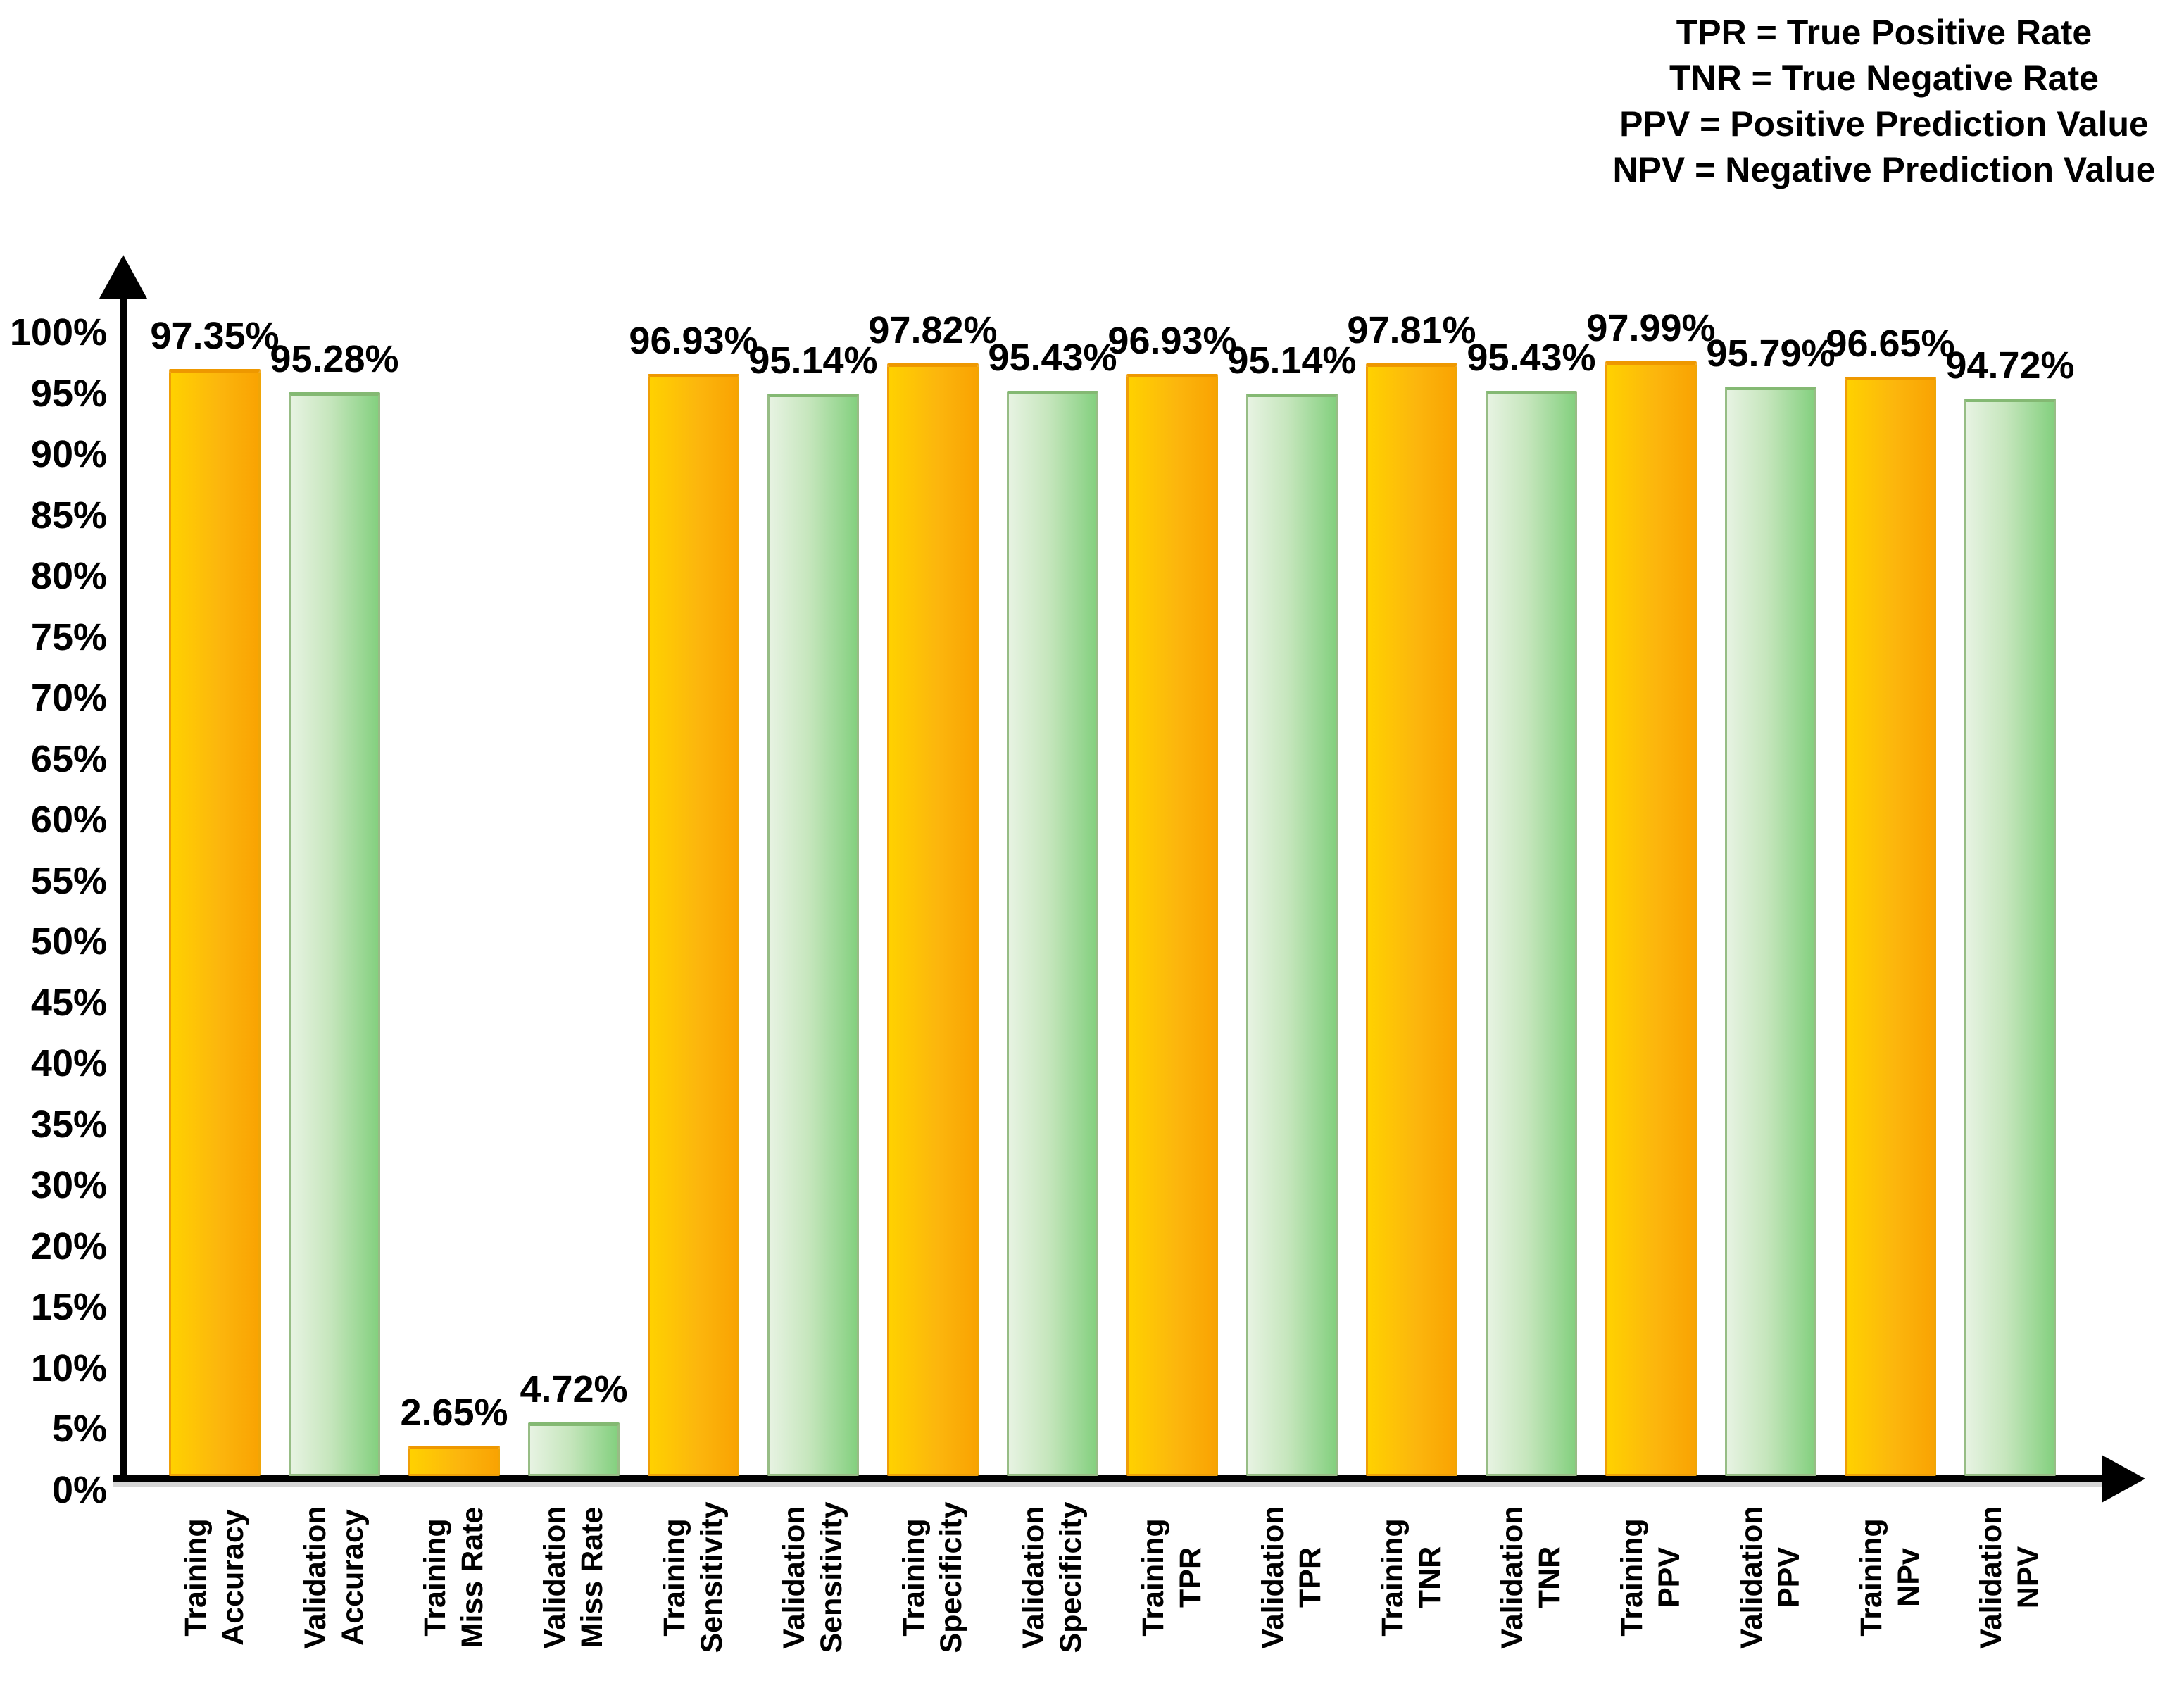  What do you see at coordinates (215, 922) in the screenshot?
I see `bar-training-accuracy` at bounding box center [215, 922].